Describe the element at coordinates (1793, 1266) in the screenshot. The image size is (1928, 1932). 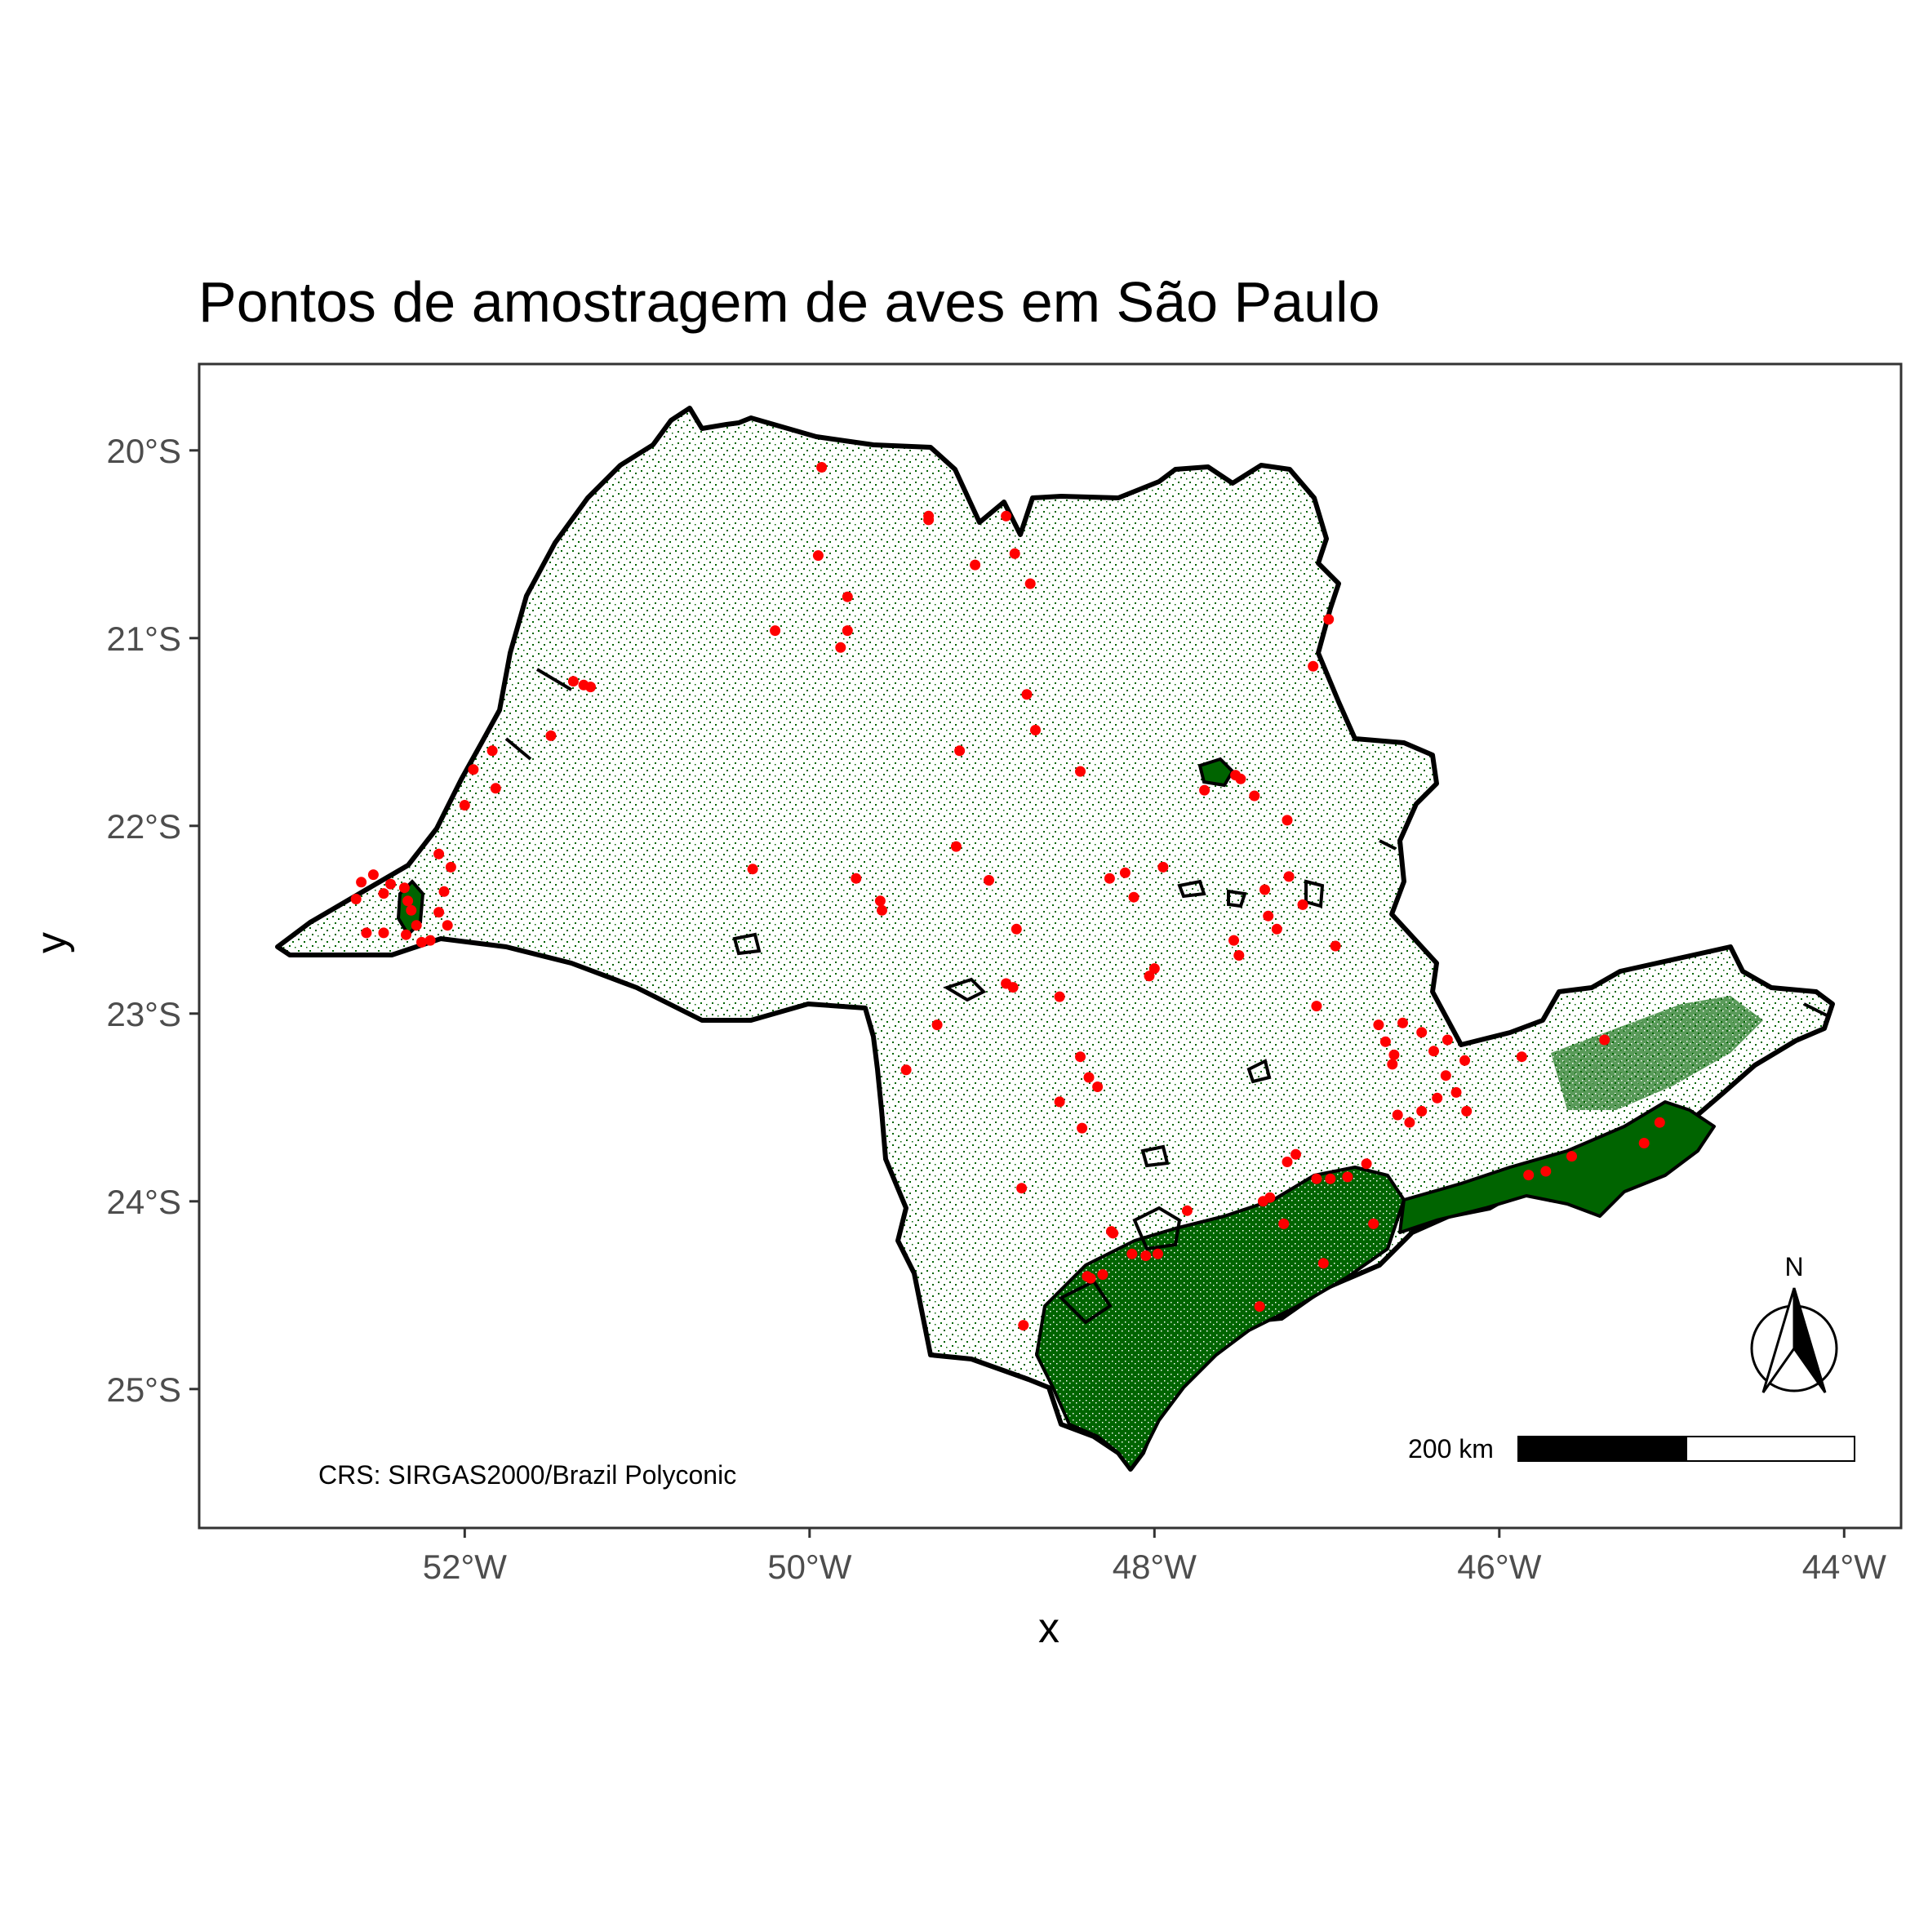
I see `north-label: N` at that location.